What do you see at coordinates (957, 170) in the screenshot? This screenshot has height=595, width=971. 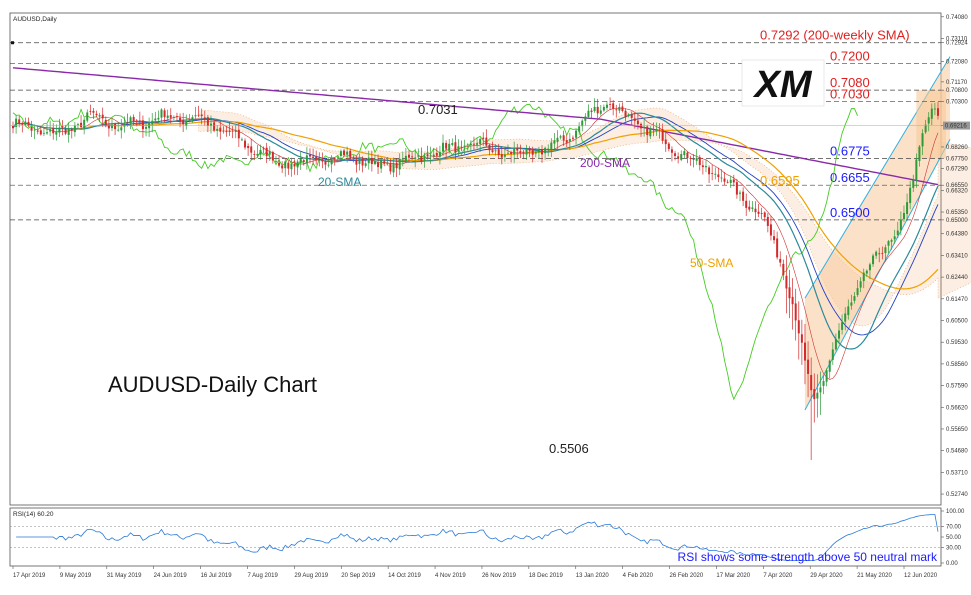 I see `price-tick-label: 0.67290` at bounding box center [957, 170].